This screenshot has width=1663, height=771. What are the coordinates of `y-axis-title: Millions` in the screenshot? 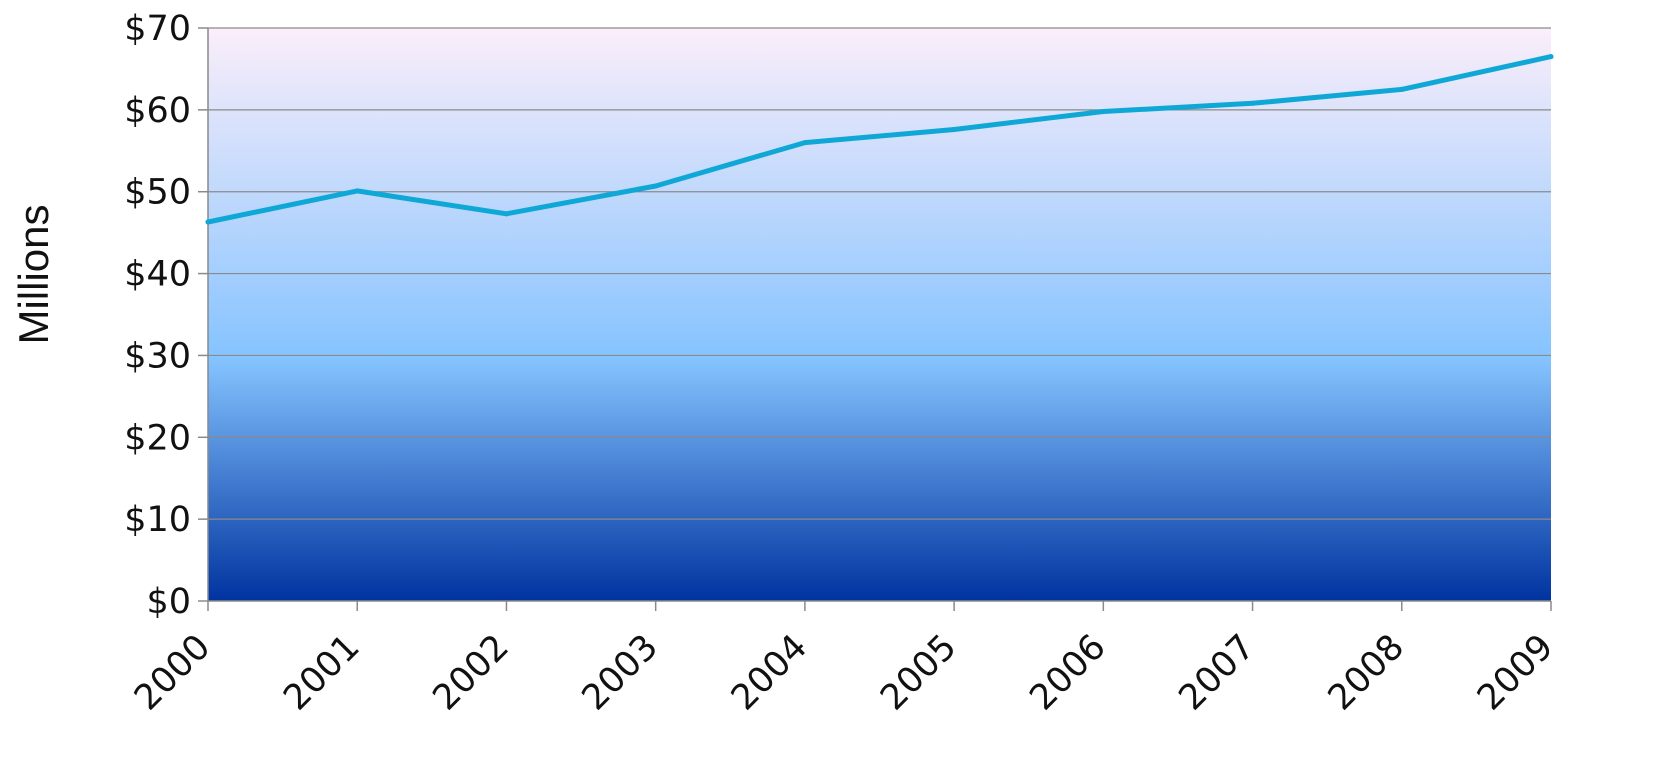 It's located at (33, 274).